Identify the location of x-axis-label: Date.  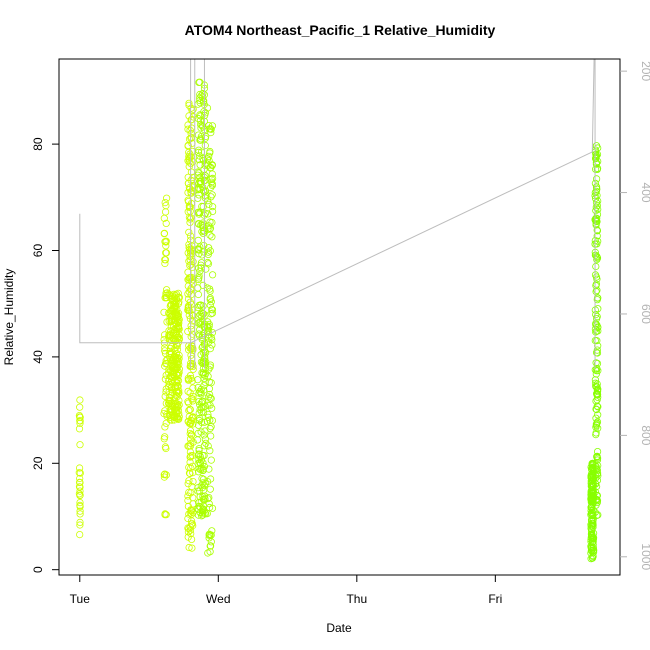
(339, 628).